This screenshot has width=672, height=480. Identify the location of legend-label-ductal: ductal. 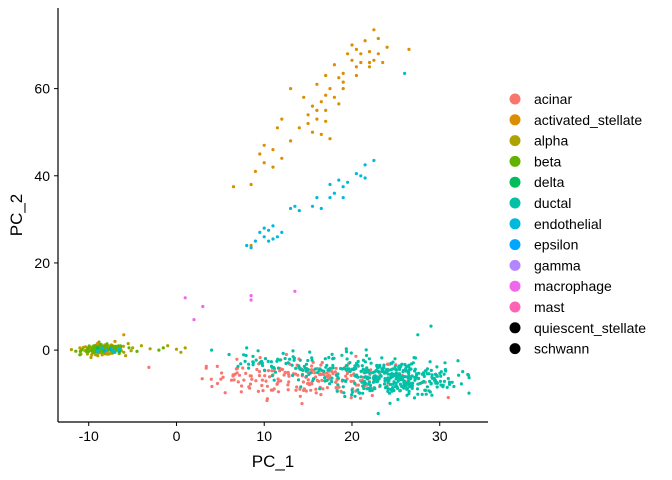
(552, 203).